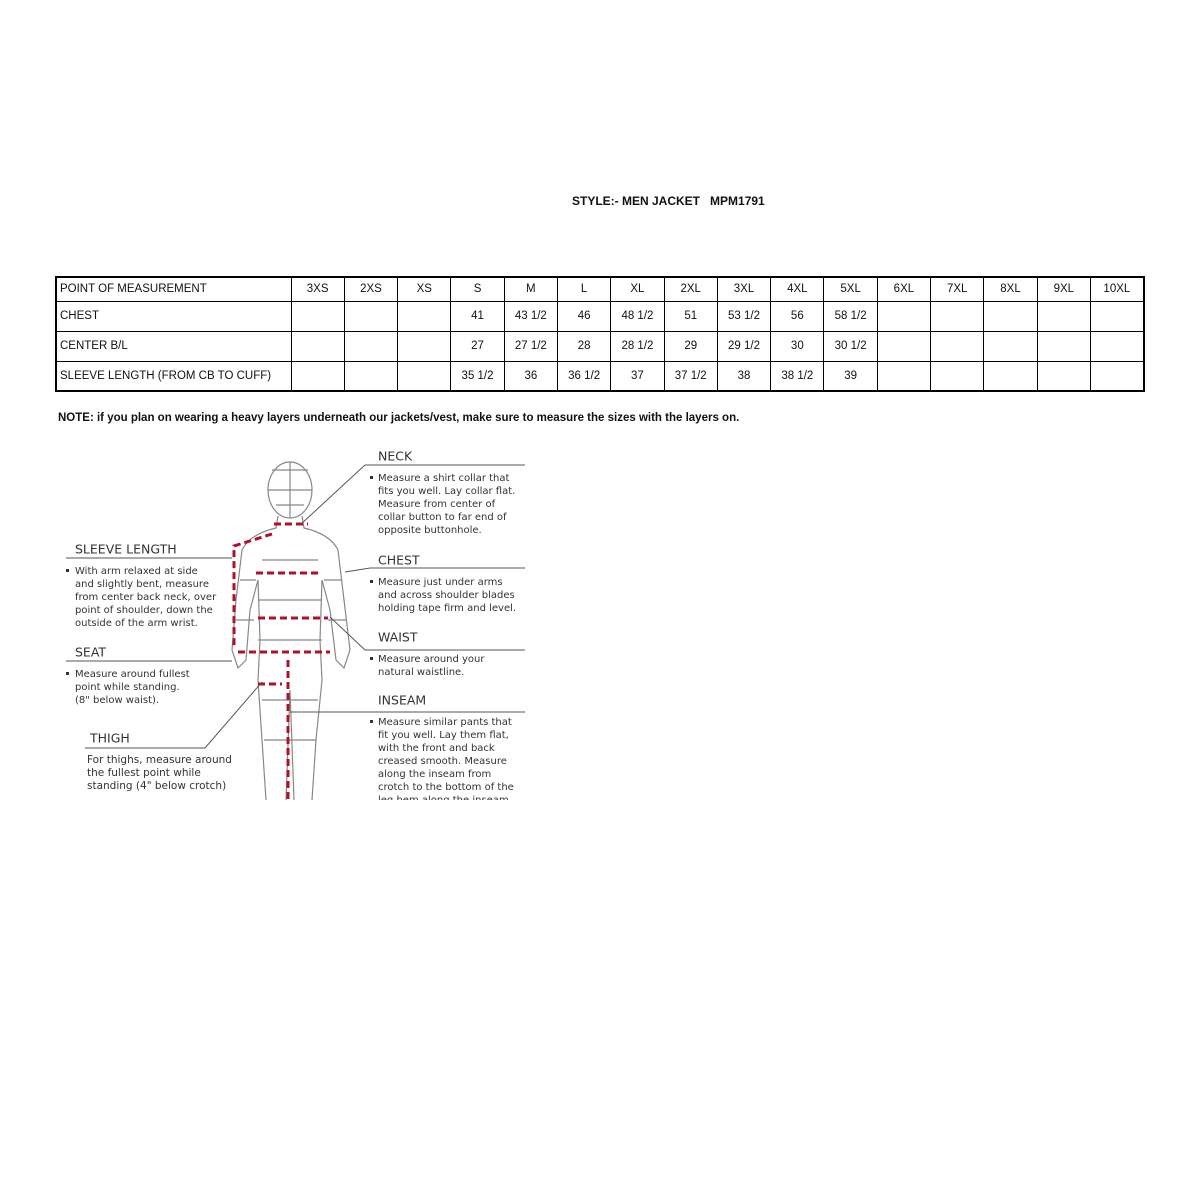 This screenshot has width=1200, height=1200. I want to click on row-label: SLEEVE LENGTH (FROM CB TO CUFF), so click(173, 376).